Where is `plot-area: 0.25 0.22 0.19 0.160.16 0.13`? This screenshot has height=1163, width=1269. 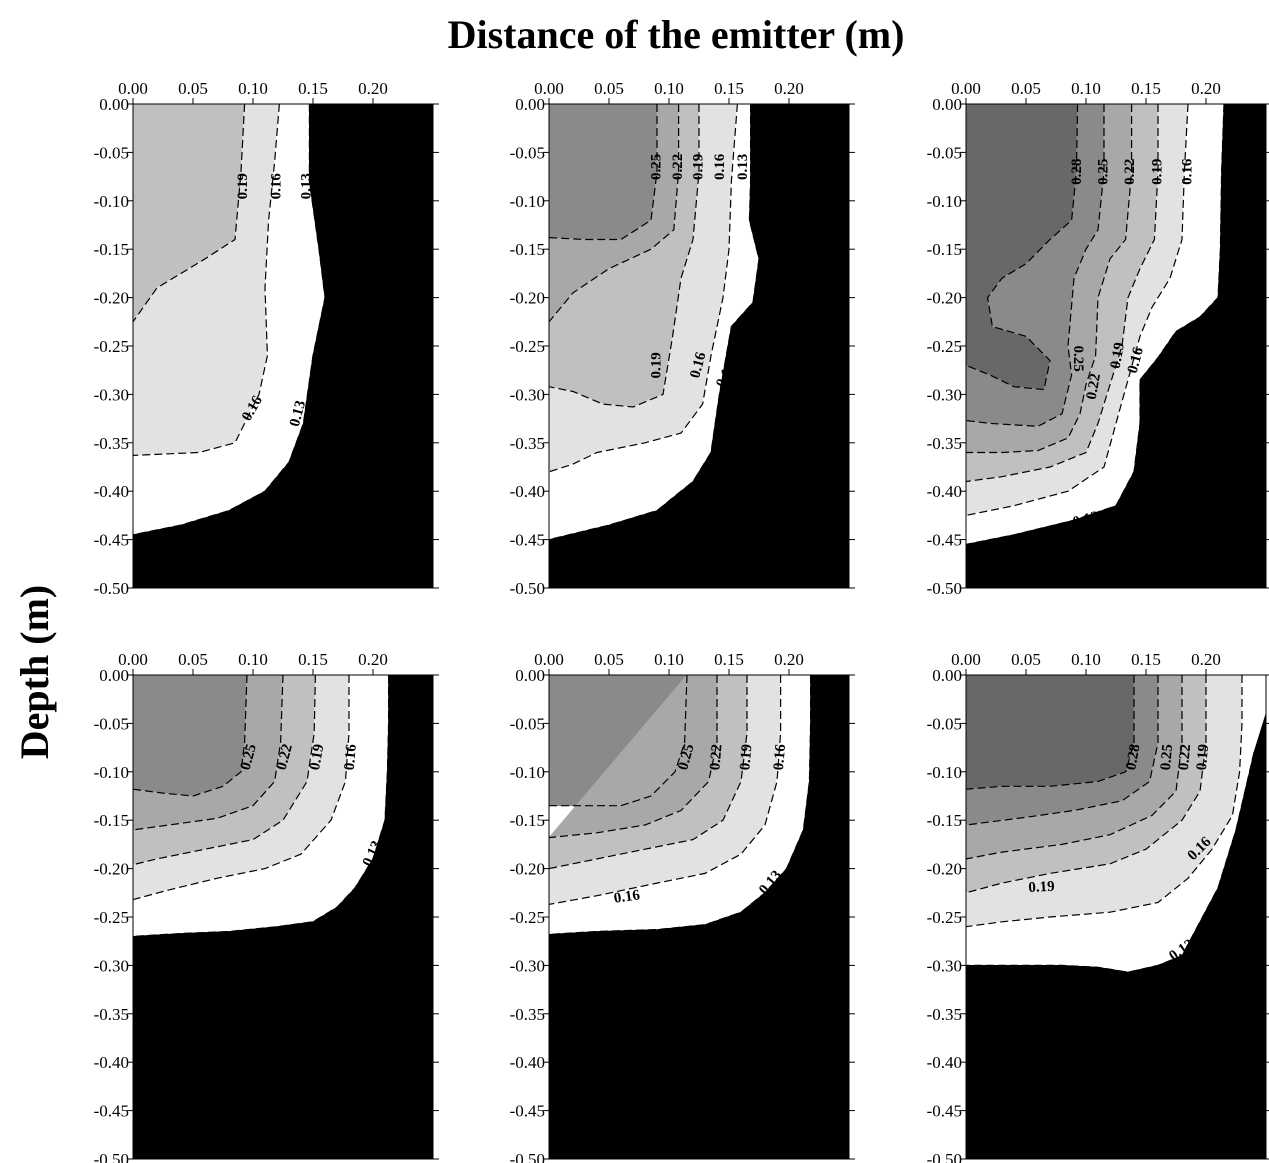 plot-area: 0.25 0.22 0.19 0.160.16 0.13 is located at coordinates (699, 917).